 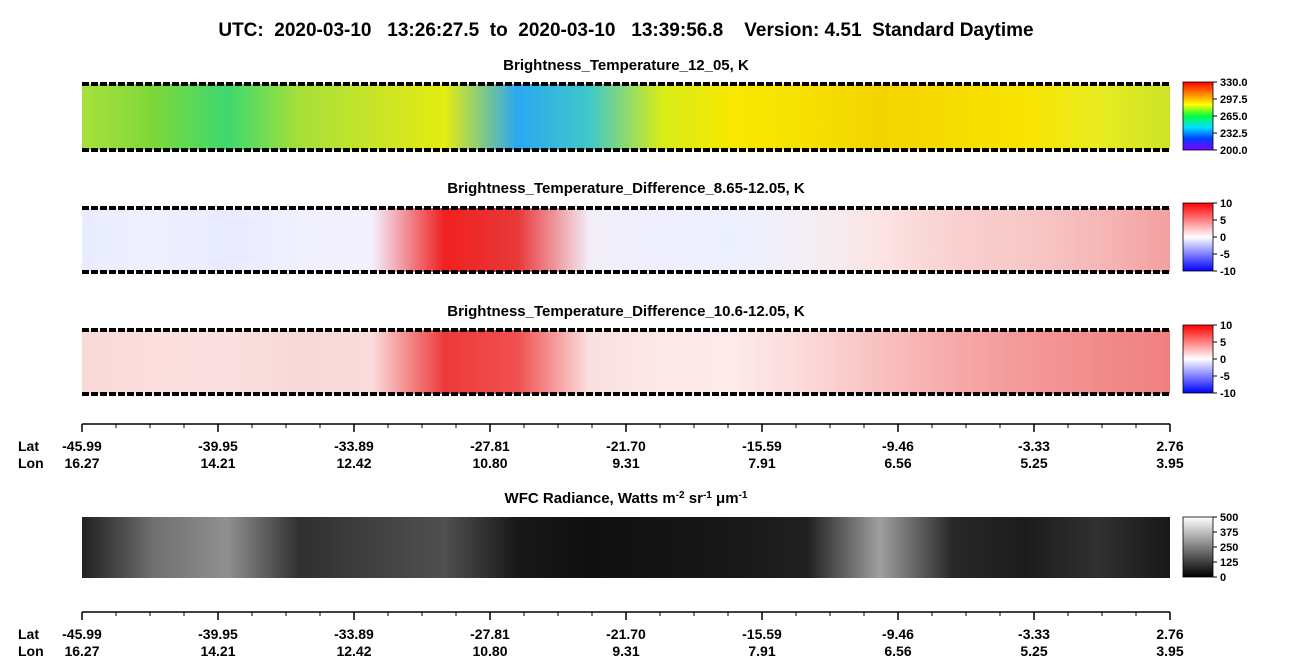 I want to click on colorbar-tick-label: 500, so click(x=1229, y=518).